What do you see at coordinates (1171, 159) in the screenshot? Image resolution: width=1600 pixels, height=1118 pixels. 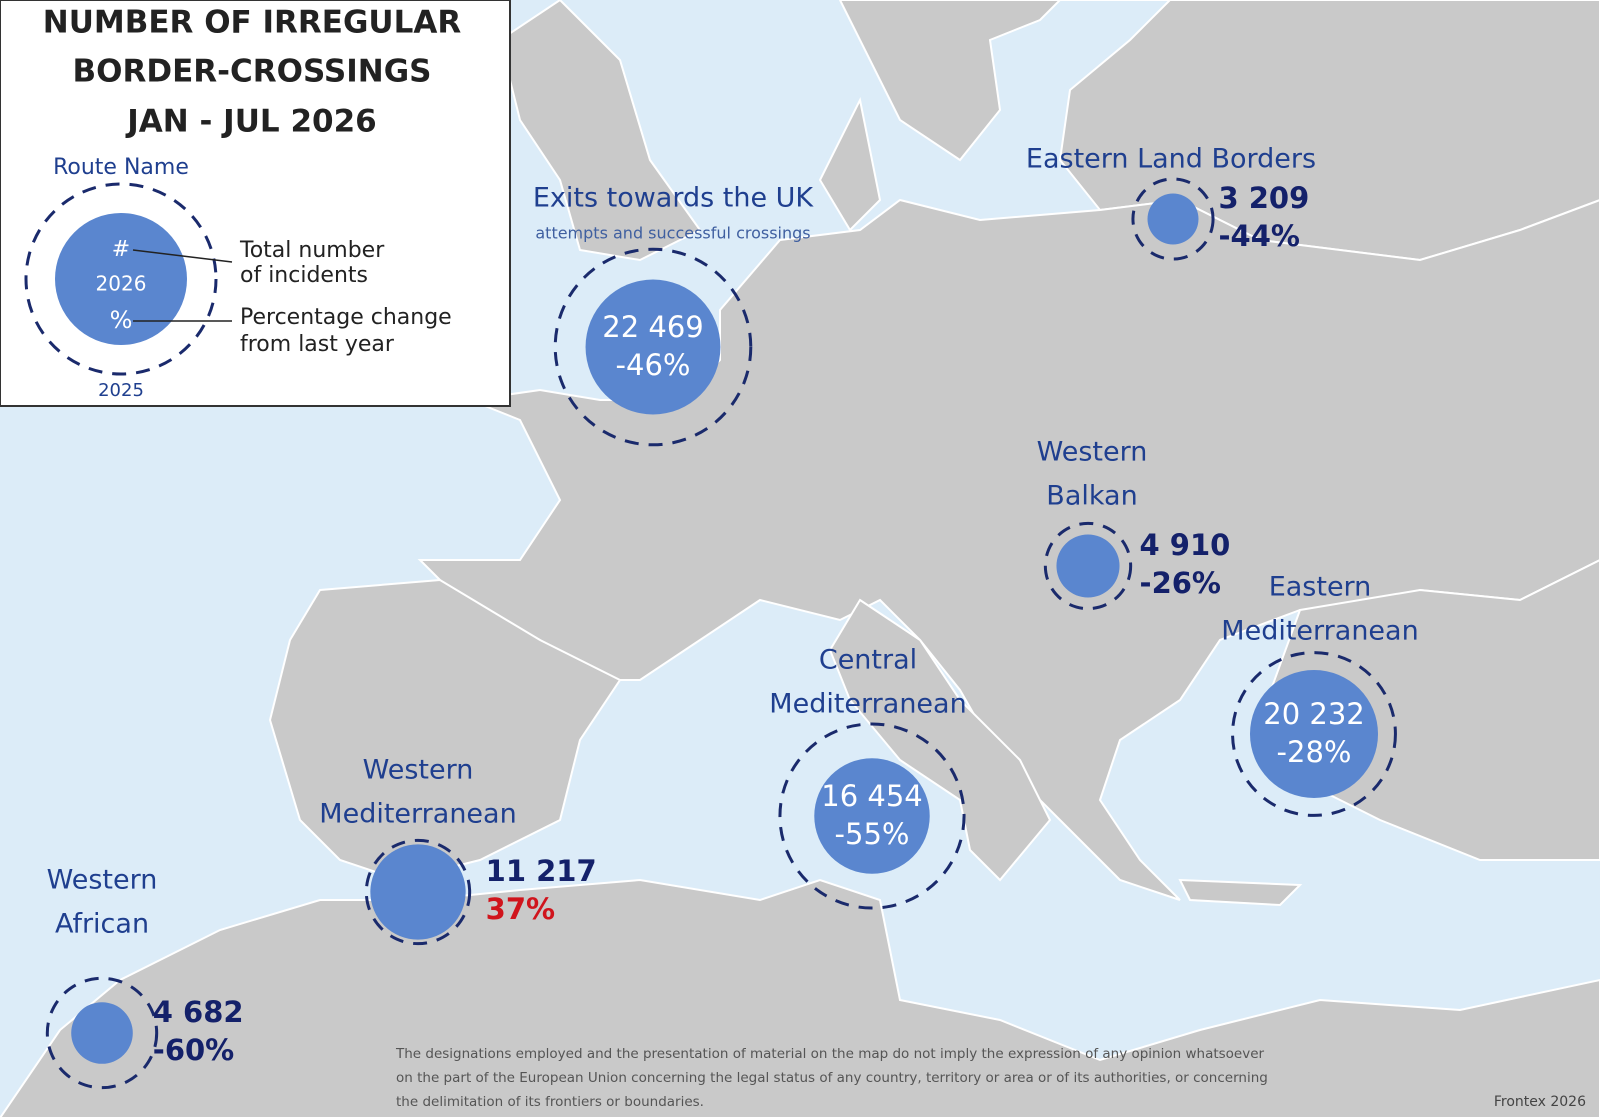 I see `route-name: Eastern Land Borders` at bounding box center [1171, 159].